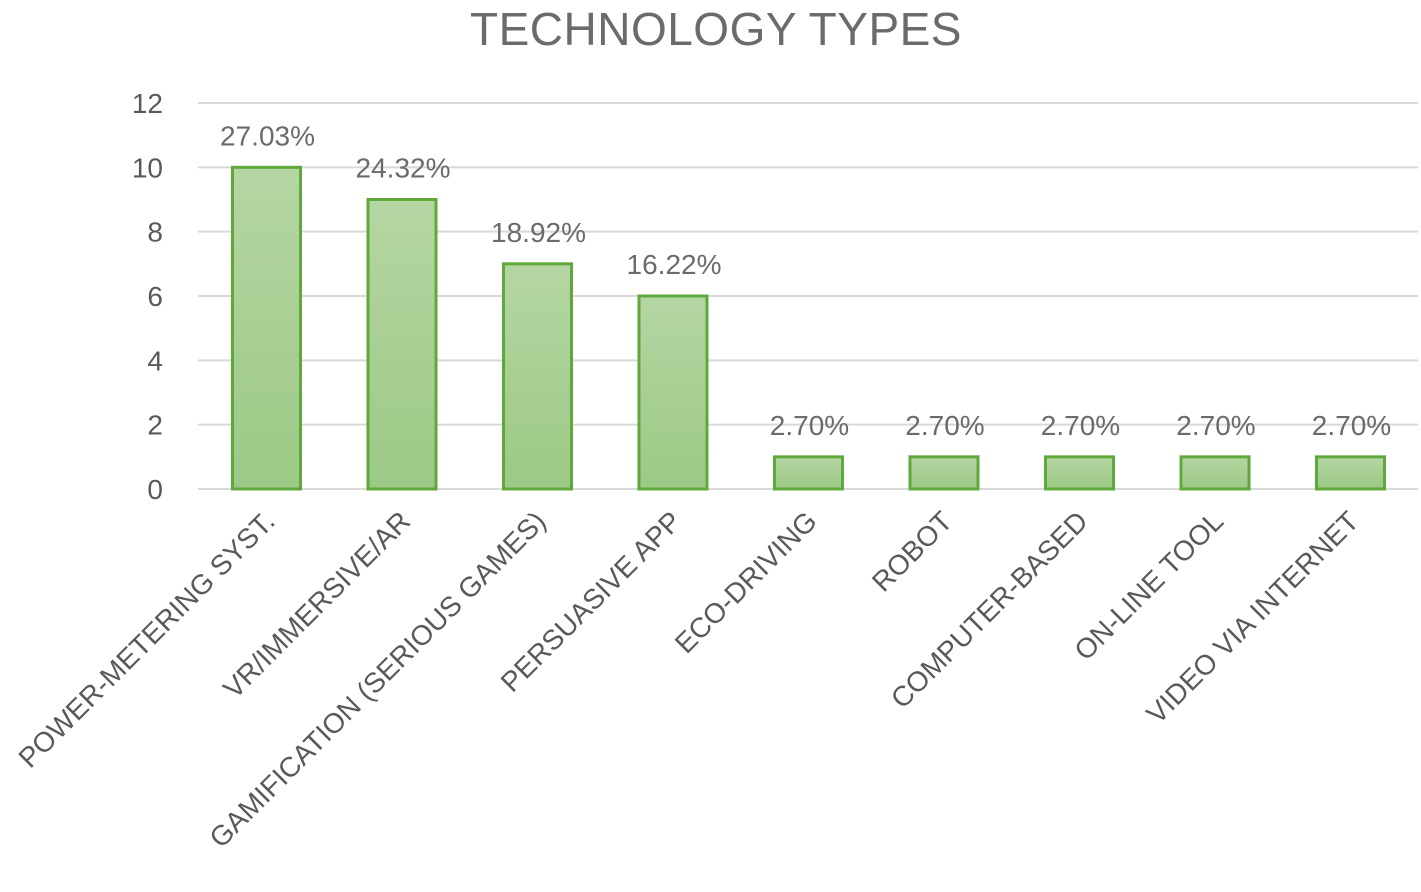  Describe the element at coordinates (155, 296) in the screenshot. I see `y-tick-label: 6` at that location.